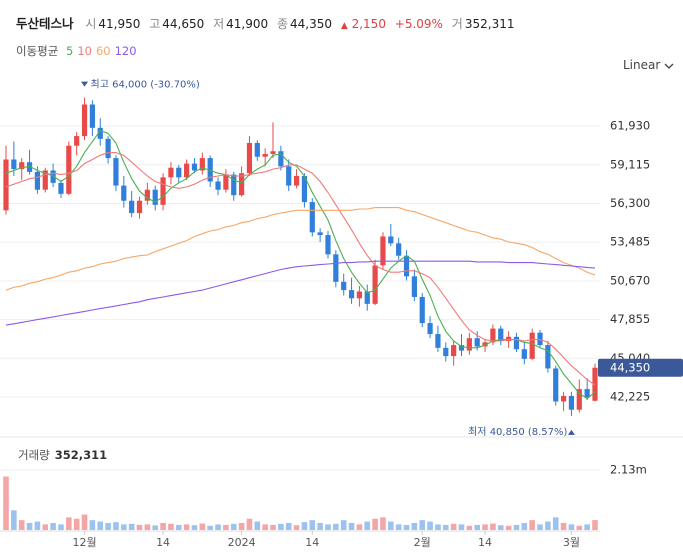 The image size is (683, 555). What do you see at coordinates (489, 24) in the screenshot?
I see `field-value: 352,311` at bounding box center [489, 24].